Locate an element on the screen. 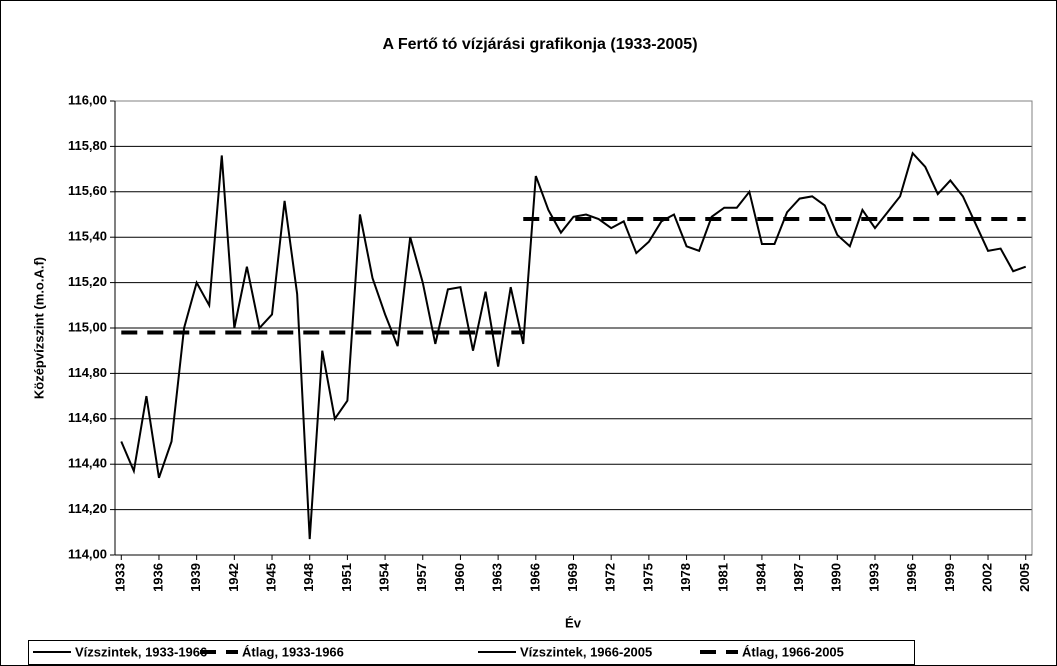 Image resolution: width=1057 pixels, height=666 pixels. x-tick-label: 2005 is located at coordinates (1024, 577).